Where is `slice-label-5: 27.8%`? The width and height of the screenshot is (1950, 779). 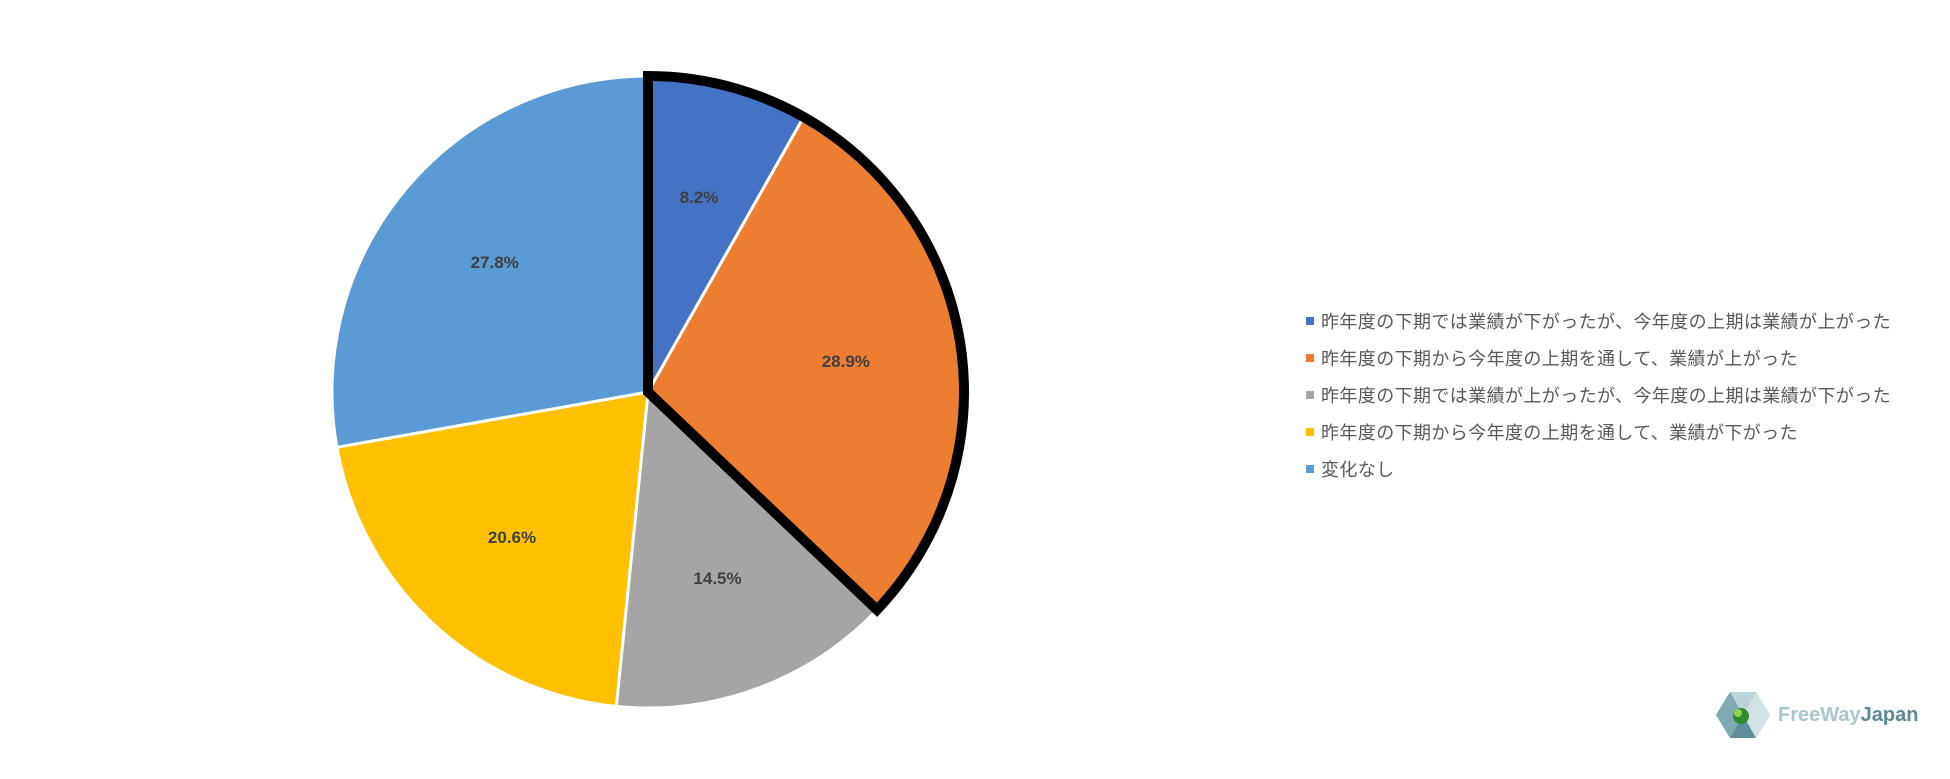 slice-label-5: 27.8% is located at coordinates (495, 262).